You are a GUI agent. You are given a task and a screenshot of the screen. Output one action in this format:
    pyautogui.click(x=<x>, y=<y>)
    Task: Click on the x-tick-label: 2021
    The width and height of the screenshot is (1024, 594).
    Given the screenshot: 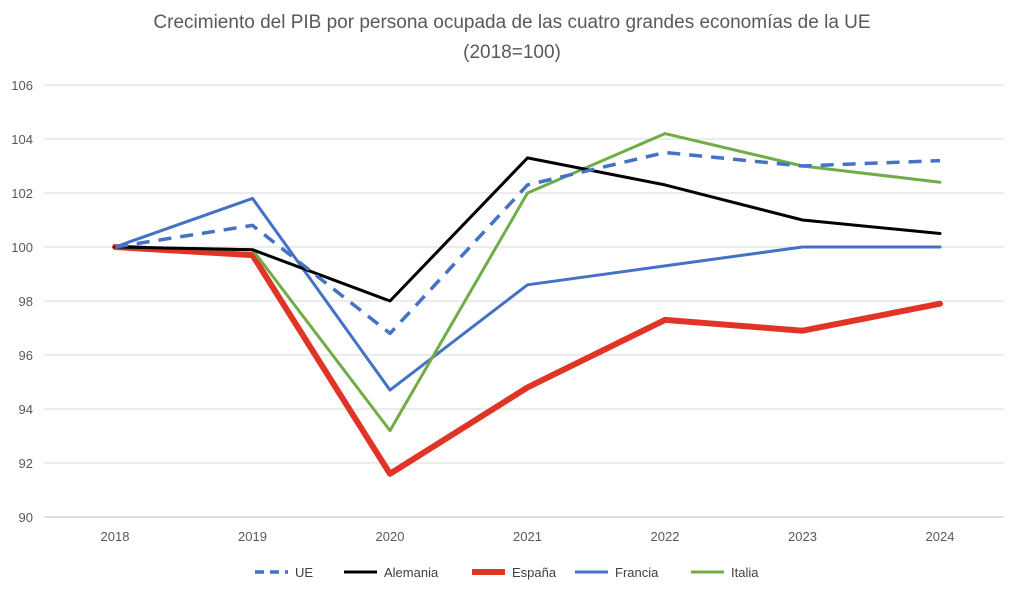 What is the action you would take?
    pyautogui.click(x=527, y=536)
    